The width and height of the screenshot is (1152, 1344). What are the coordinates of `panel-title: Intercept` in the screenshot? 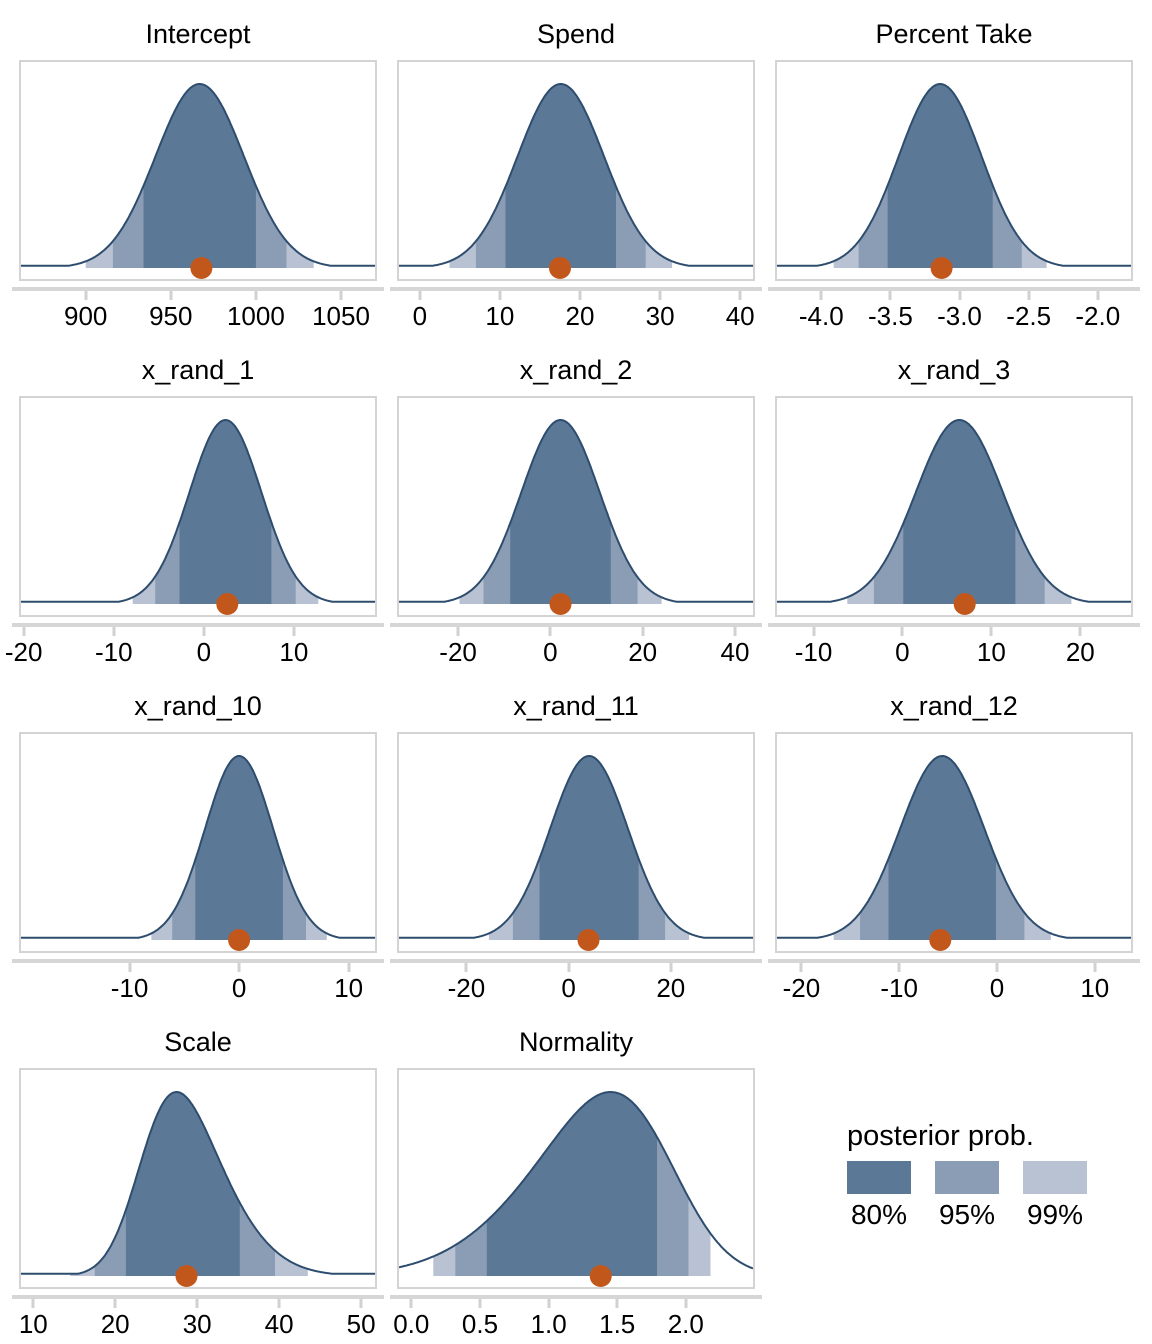 It's located at (198, 34).